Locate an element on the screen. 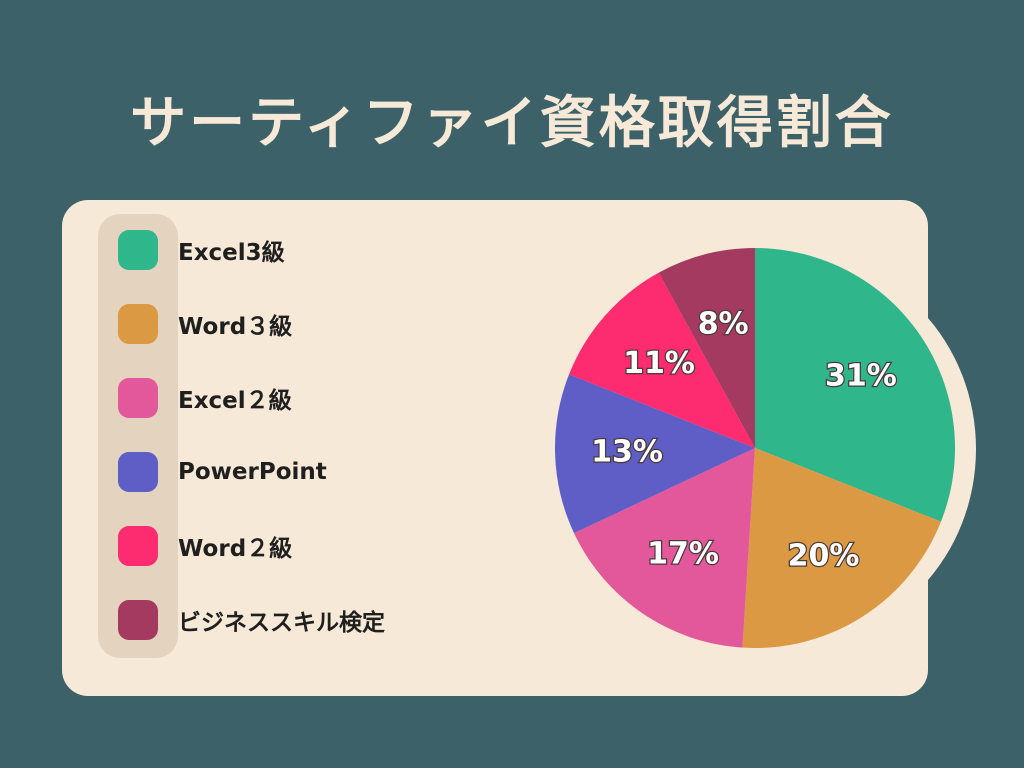 This screenshot has width=1024, height=768. data-label-word2: 11% is located at coordinates (659, 363).